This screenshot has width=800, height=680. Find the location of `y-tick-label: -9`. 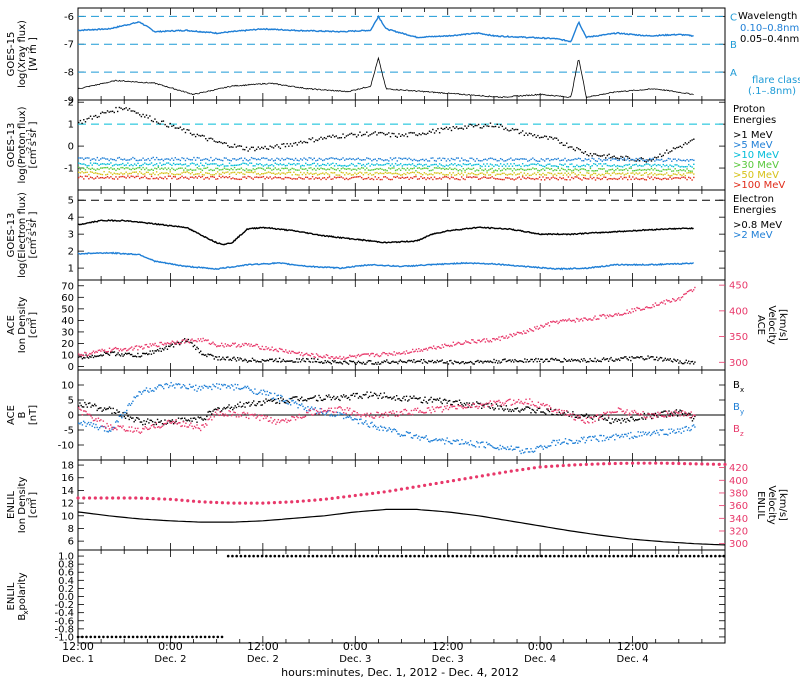

y-tick-label: -9 is located at coordinates (69, 101).